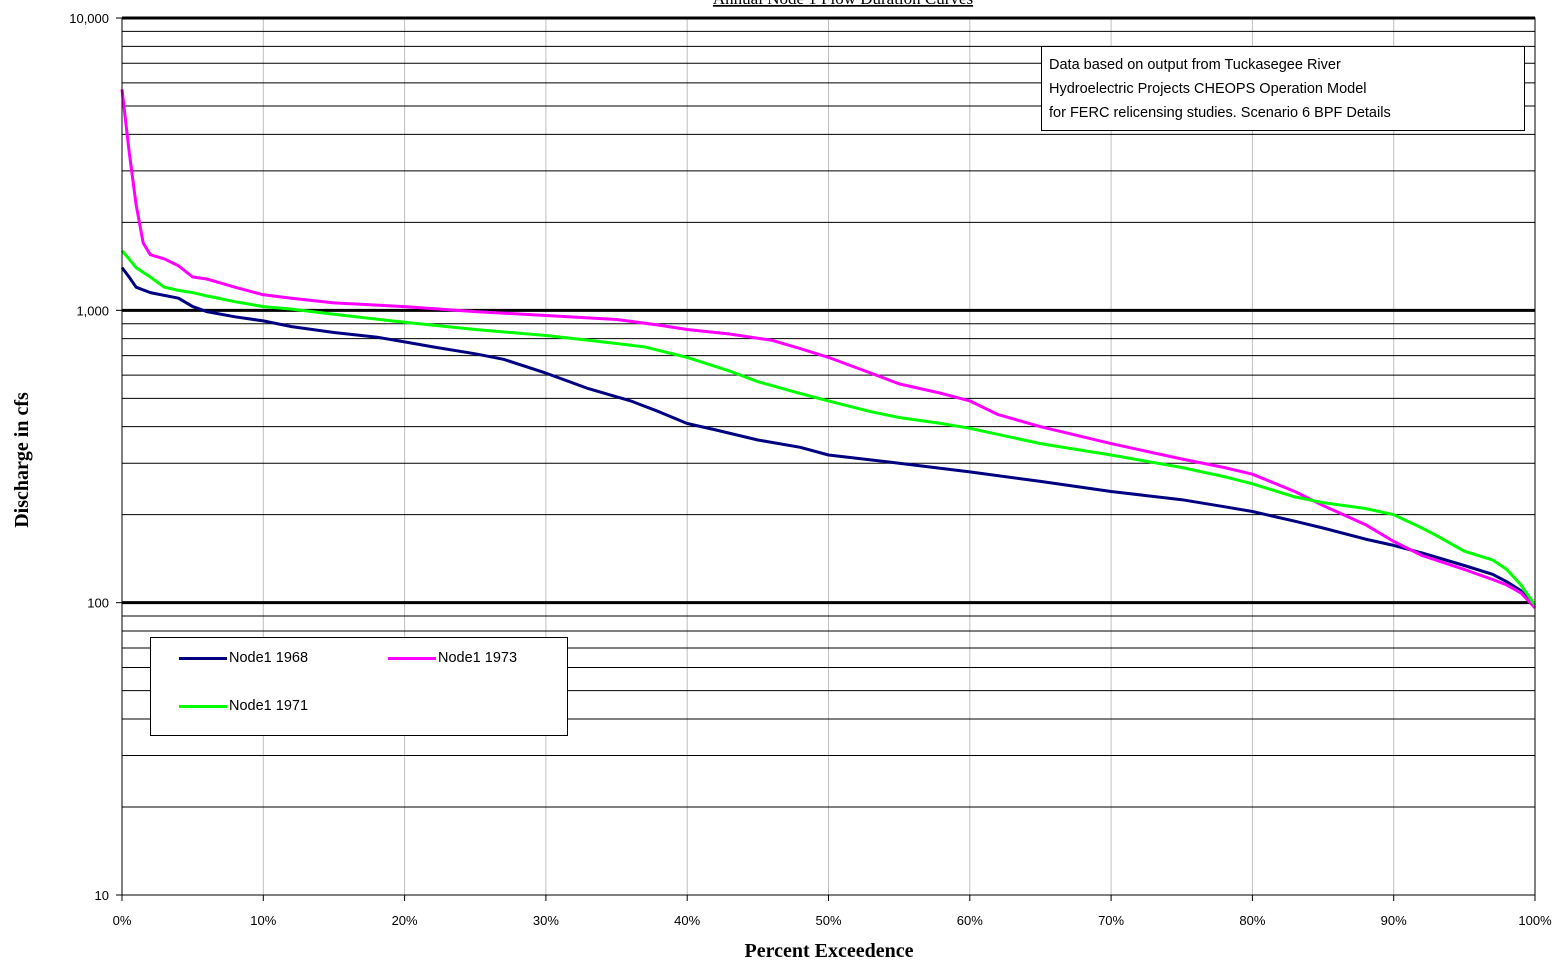 Image resolution: width=1562 pixels, height=963 pixels. What do you see at coordinates (22, 460) in the screenshot?
I see `y-axis-title: Discharge in cfs` at bounding box center [22, 460].